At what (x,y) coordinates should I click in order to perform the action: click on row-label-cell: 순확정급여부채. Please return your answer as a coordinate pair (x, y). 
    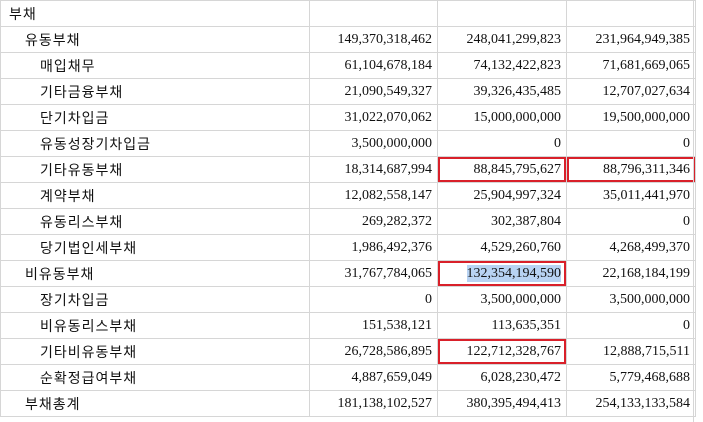
    Looking at the image, I should click on (155, 377).